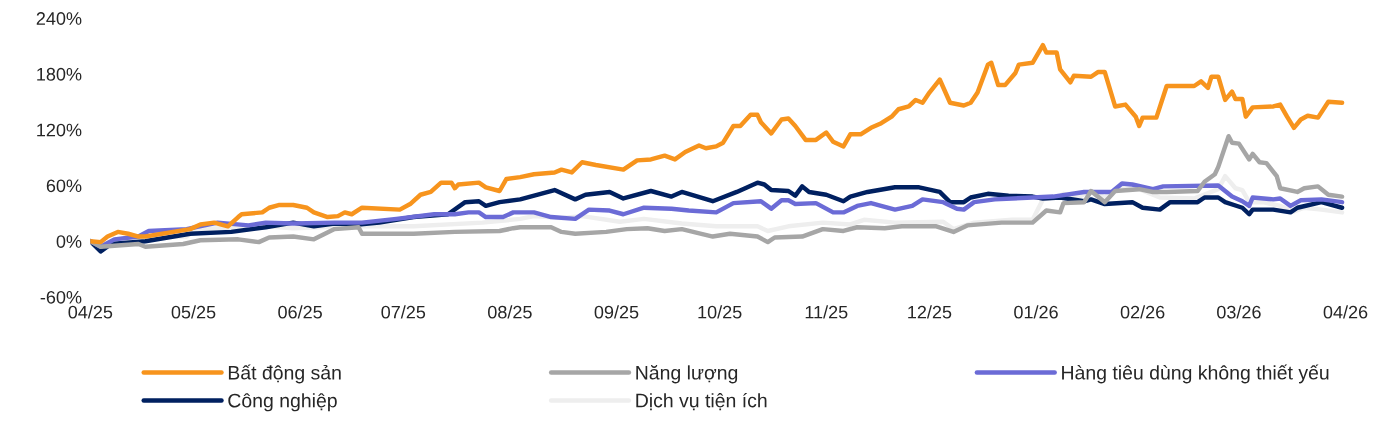 This screenshot has width=1390, height=423. What do you see at coordinates (59, 74) in the screenshot?
I see `y-tick-label: 180%` at bounding box center [59, 74].